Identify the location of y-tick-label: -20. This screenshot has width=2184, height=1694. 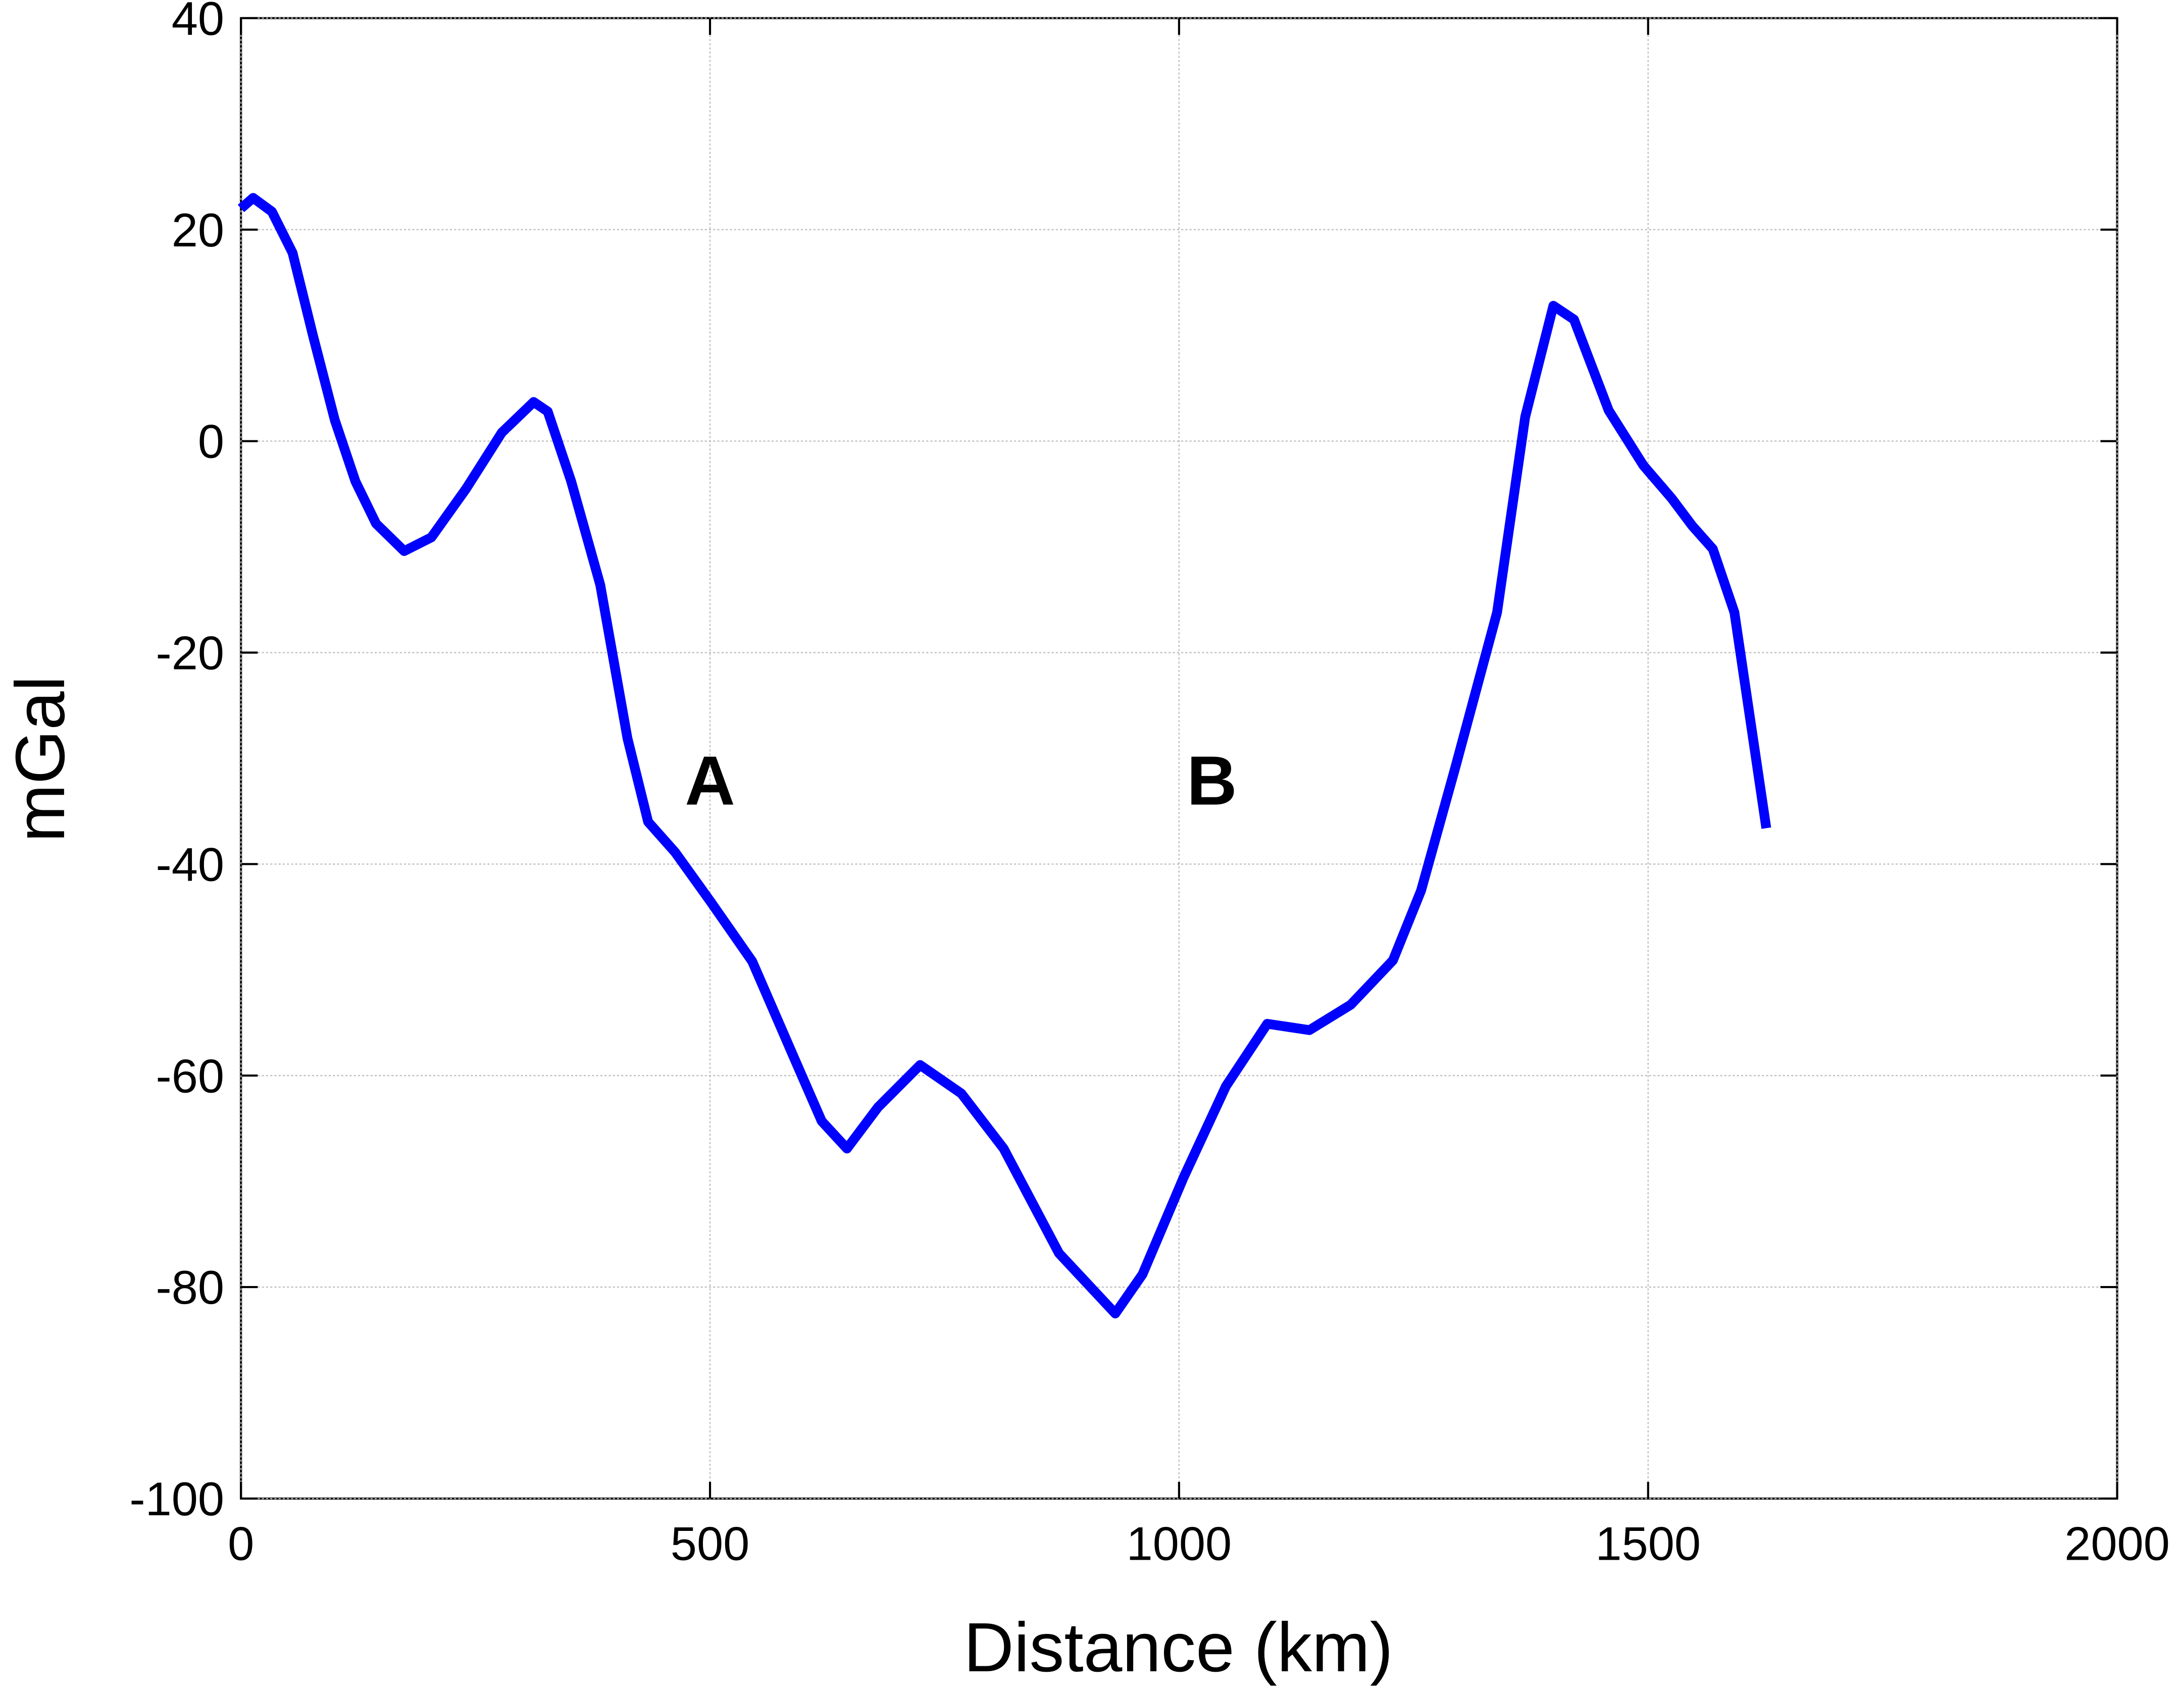
(190, 654).